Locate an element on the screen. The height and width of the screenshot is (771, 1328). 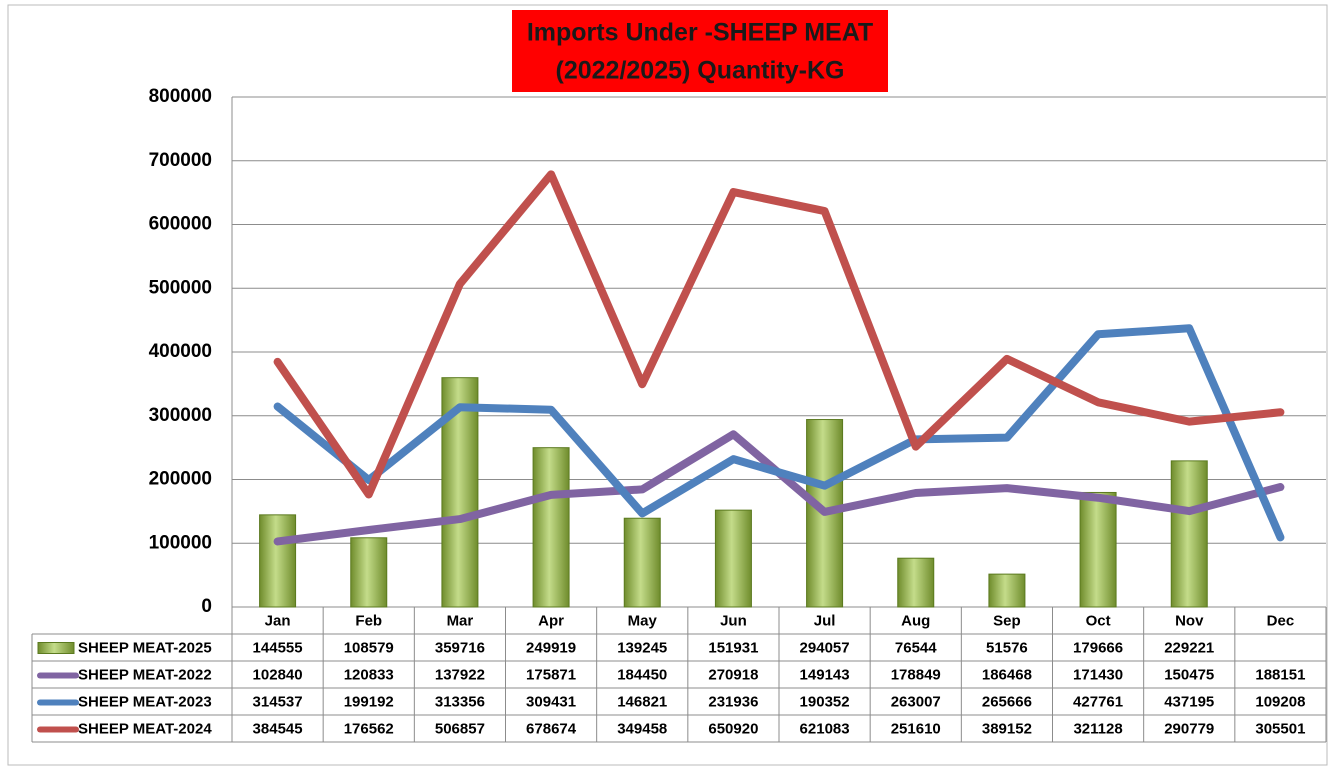
y-tick-label: 0 is located at coordinates (206, 606).